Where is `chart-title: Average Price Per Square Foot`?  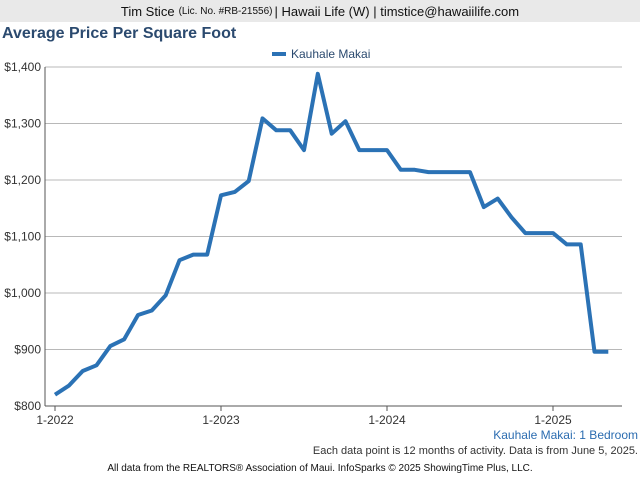 chart-title: Average Price Per Square Foot is located at coordinates (119, 33).